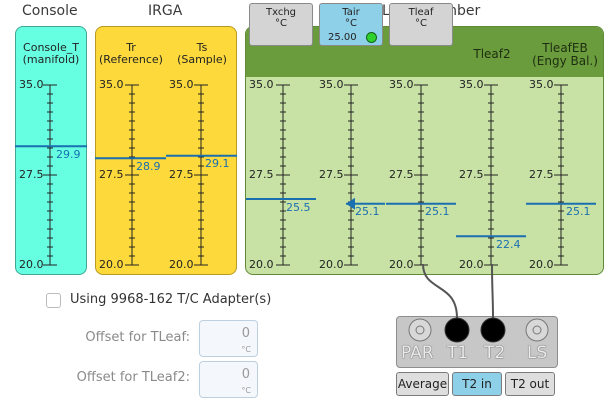  What do you see at coordinates (261, 264) in the screenshot?
I see `tick-label-txchg: 20.0` at bounding box center [261, 264].